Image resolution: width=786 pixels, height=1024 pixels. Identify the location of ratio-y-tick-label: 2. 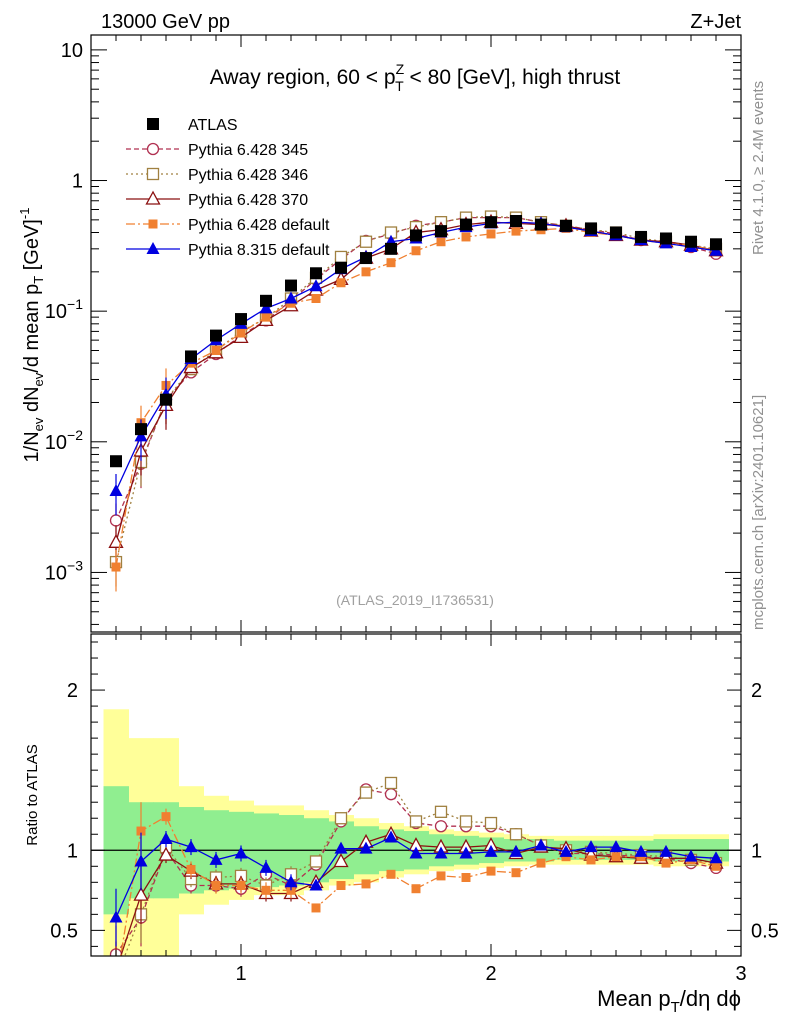
(72, 691).